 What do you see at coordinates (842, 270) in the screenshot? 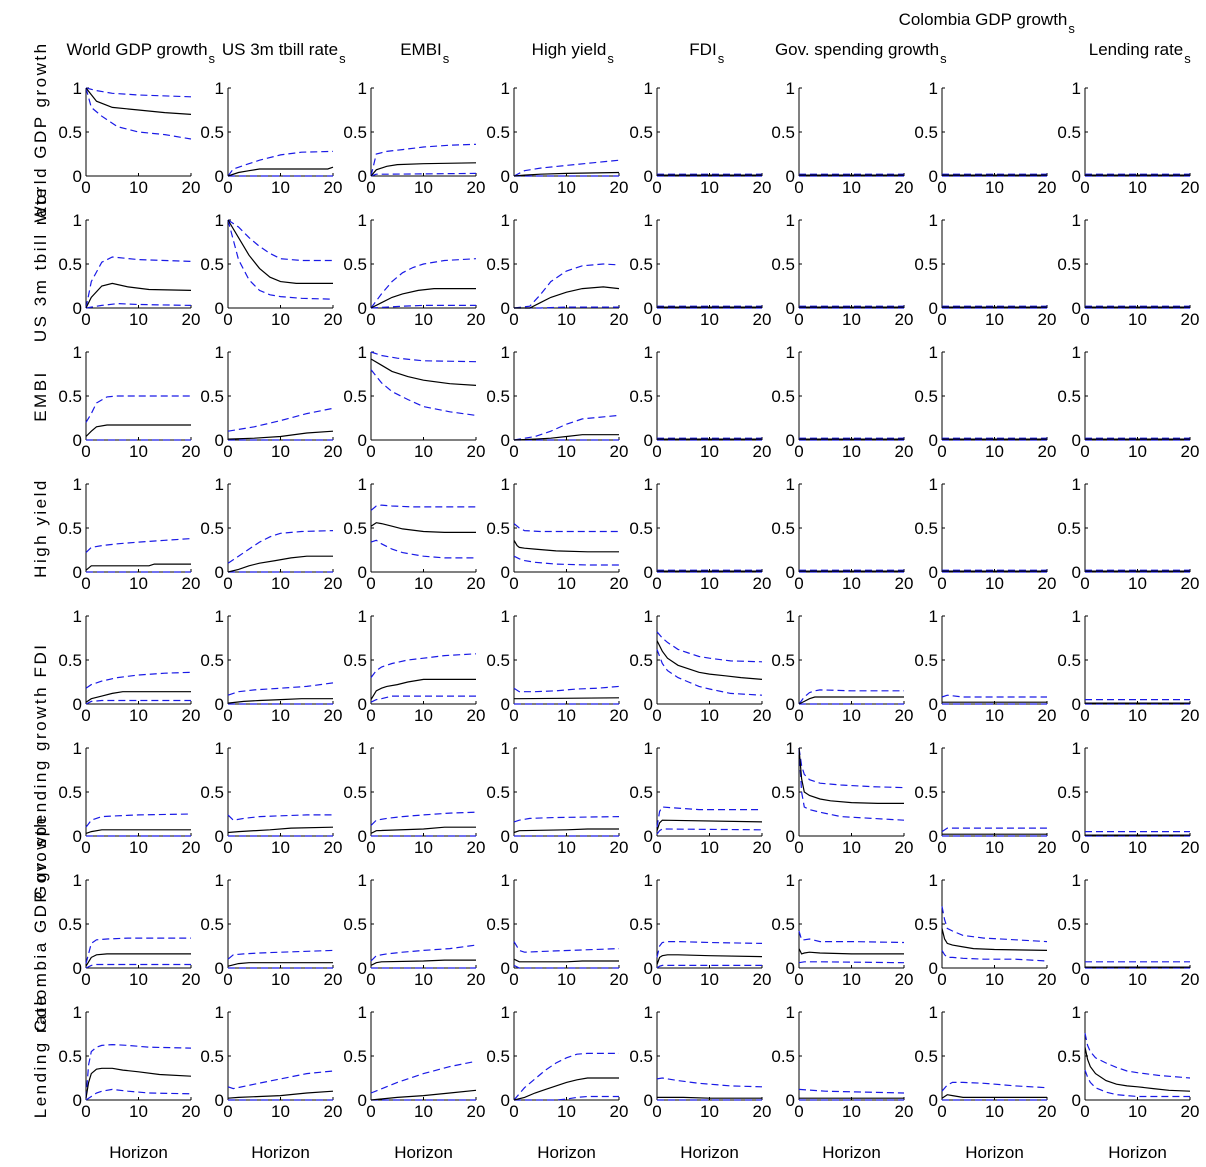
I see `panel-r1-c5: 0 10 20 0 0.5 1` at bounding box center [842, 270].